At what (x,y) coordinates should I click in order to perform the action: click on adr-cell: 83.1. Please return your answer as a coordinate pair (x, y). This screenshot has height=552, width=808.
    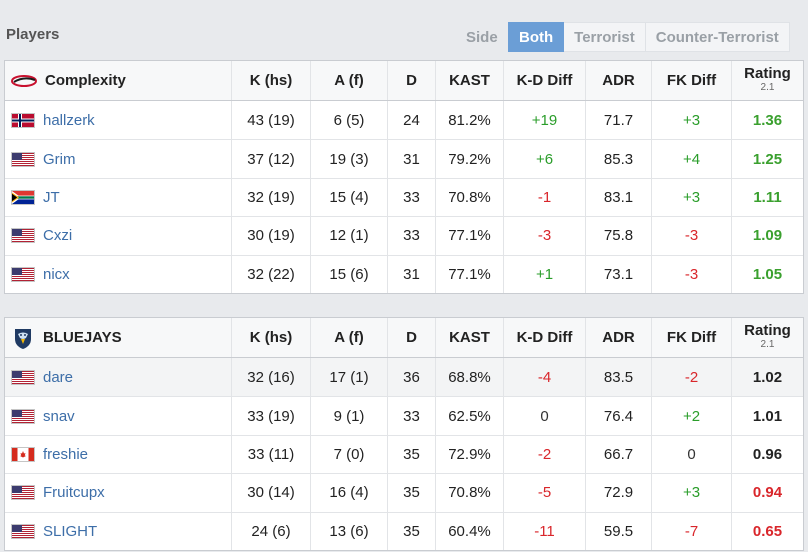
    Looking at the image, I should click on (618, 197).